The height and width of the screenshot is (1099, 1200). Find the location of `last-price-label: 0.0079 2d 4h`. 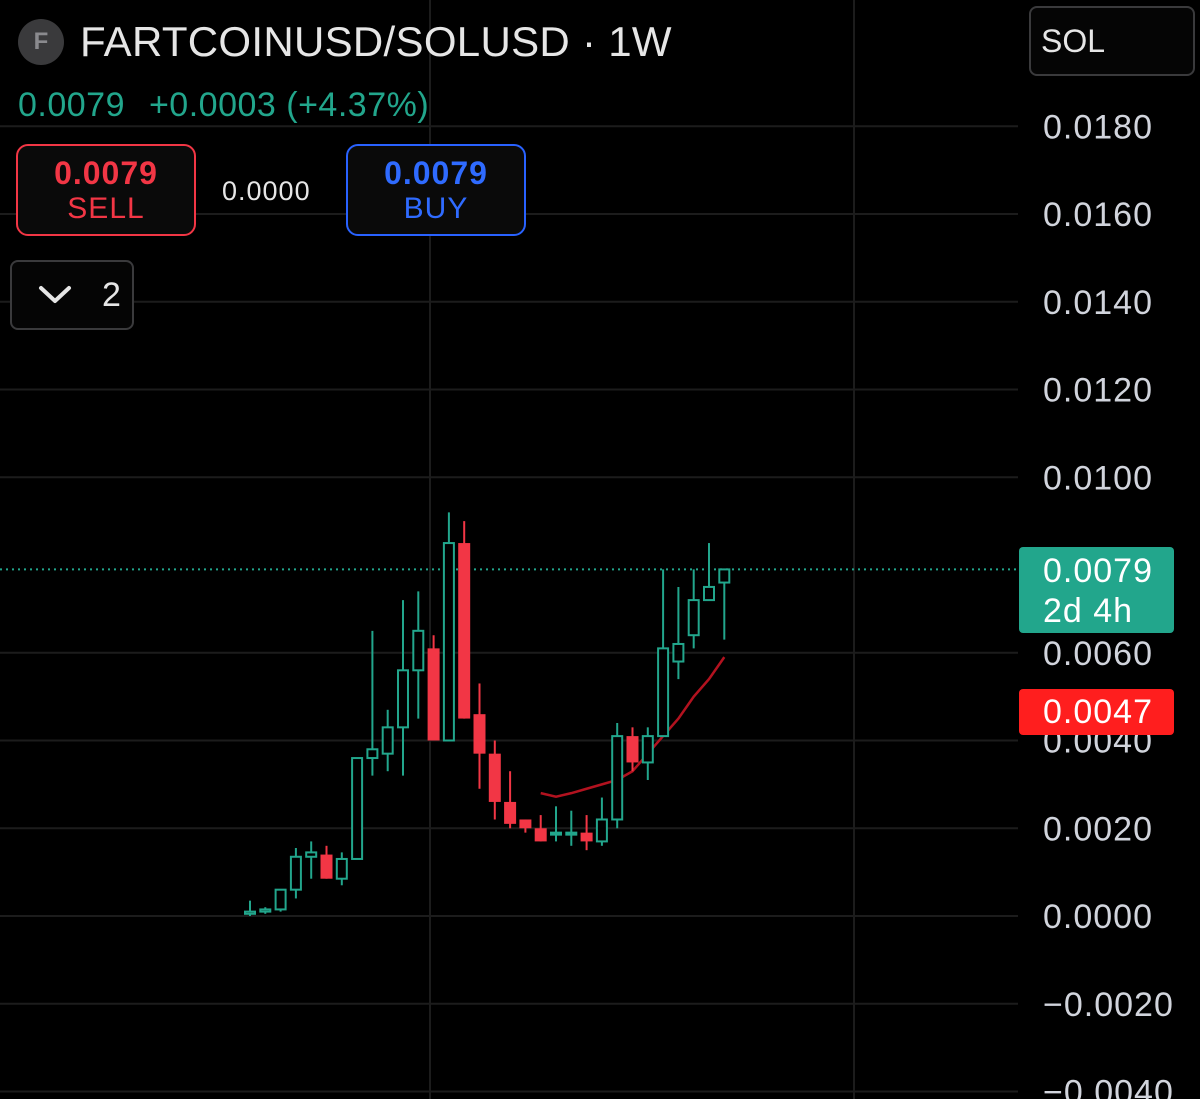

last-price-label: 0.0079 2d 4h is located at coordinates (1096, 590).